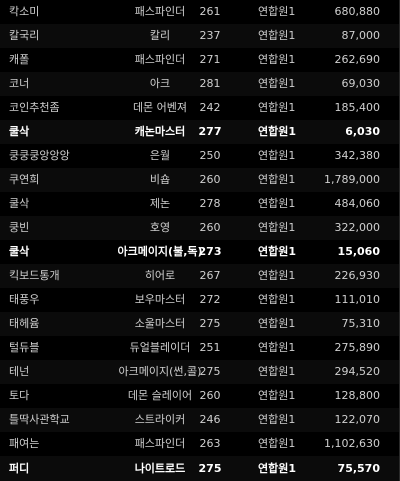  Describe the element at coordinates (357, 395) in the screenshot. I see `score-value: 128,800` at that location.